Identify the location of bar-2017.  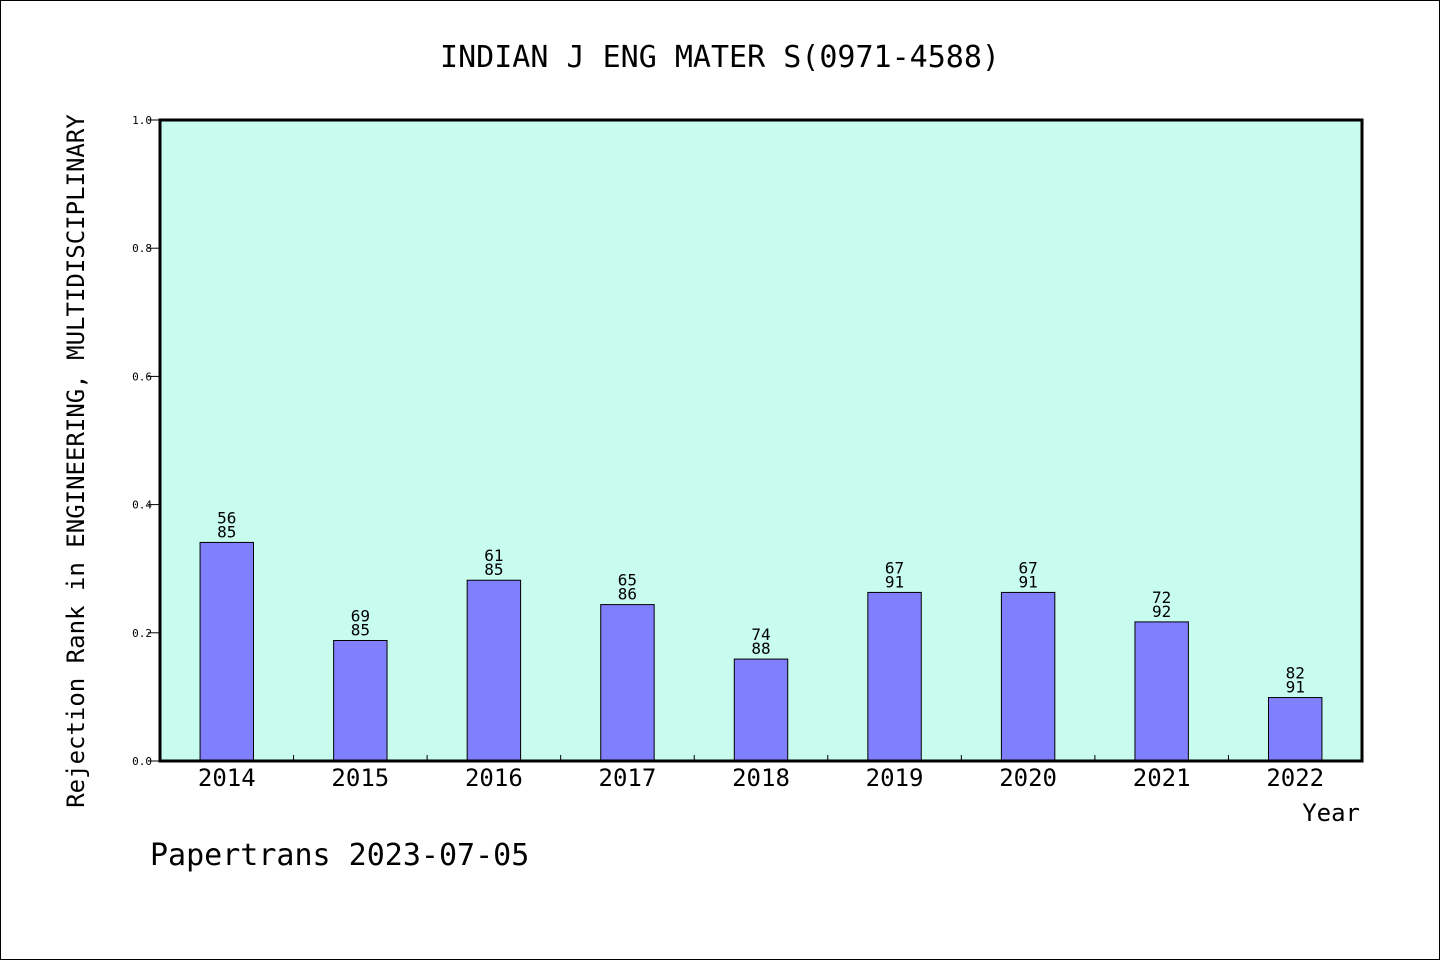
(627, 683).